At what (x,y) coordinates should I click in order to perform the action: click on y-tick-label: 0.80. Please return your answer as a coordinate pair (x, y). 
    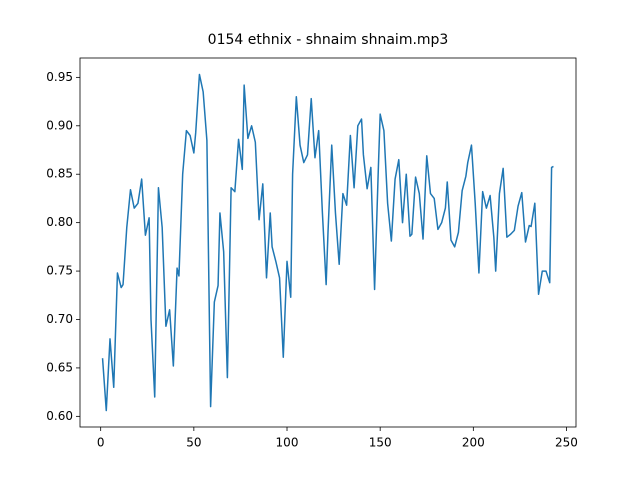
    Looking at the image, I should click on (59, 222).